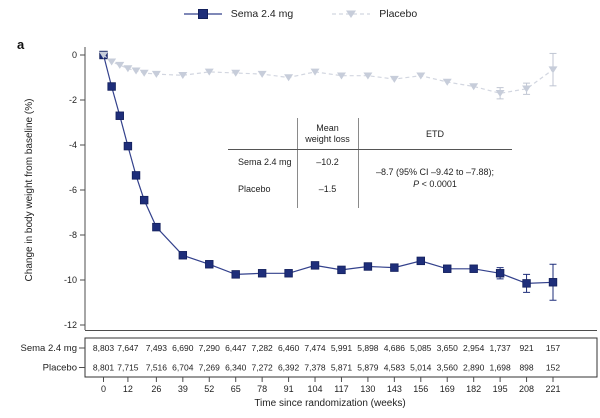 The height and width of the screenshot is (418, 600). What do you see at coordinates (394, 389) in the screenshot?
I see `x-tick-label: 143` at bounding box center [394, 389].